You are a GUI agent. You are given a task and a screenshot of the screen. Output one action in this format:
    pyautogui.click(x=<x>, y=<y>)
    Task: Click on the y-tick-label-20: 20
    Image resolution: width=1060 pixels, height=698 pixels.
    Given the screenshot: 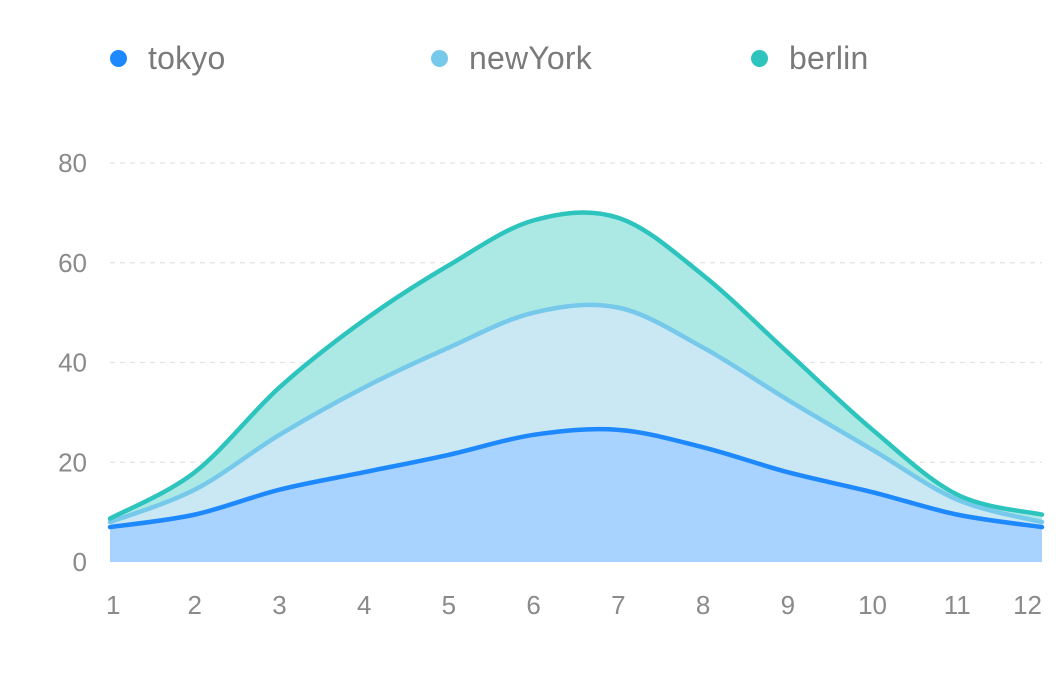 What is the action you would take?
    pyautogui.click(x=72, y=462)
    